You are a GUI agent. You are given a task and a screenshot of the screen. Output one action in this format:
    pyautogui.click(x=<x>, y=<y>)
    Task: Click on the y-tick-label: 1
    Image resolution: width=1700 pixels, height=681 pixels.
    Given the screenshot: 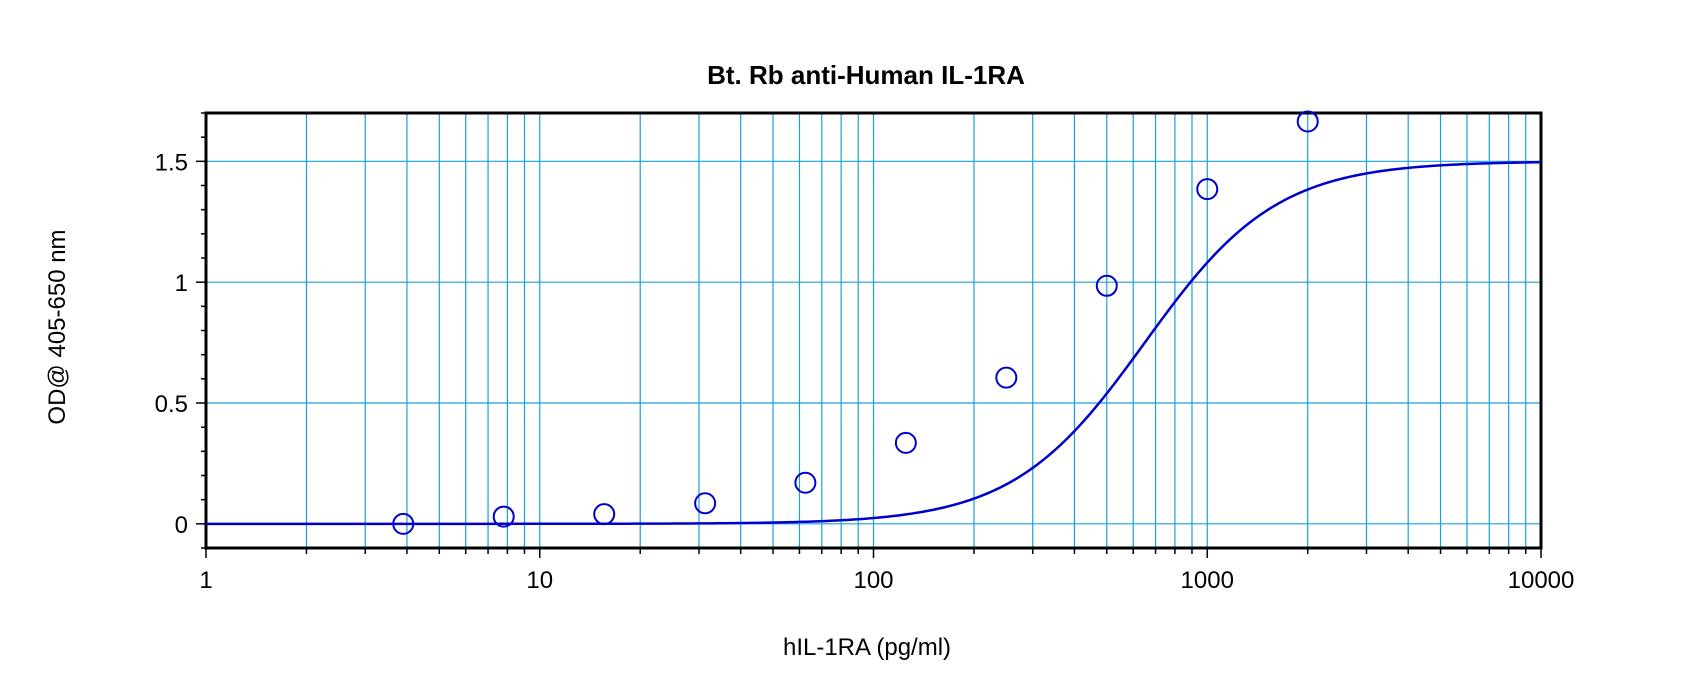 What is the action you would take?
    pyautogui.click(x=181, y=283)
    